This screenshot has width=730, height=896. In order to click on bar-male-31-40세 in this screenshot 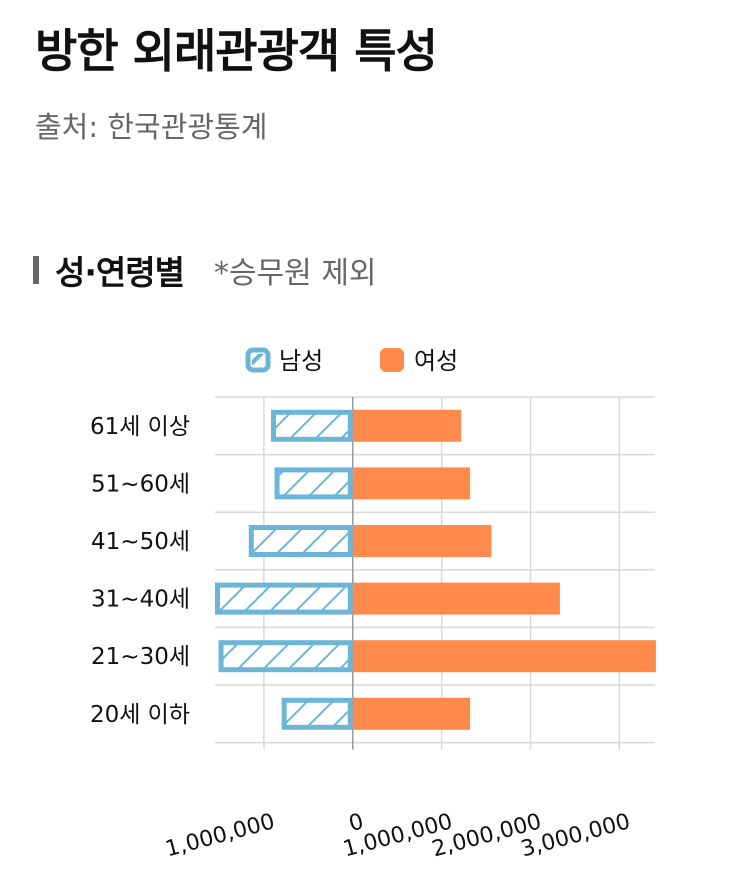, I will do `click(284, 598)`.